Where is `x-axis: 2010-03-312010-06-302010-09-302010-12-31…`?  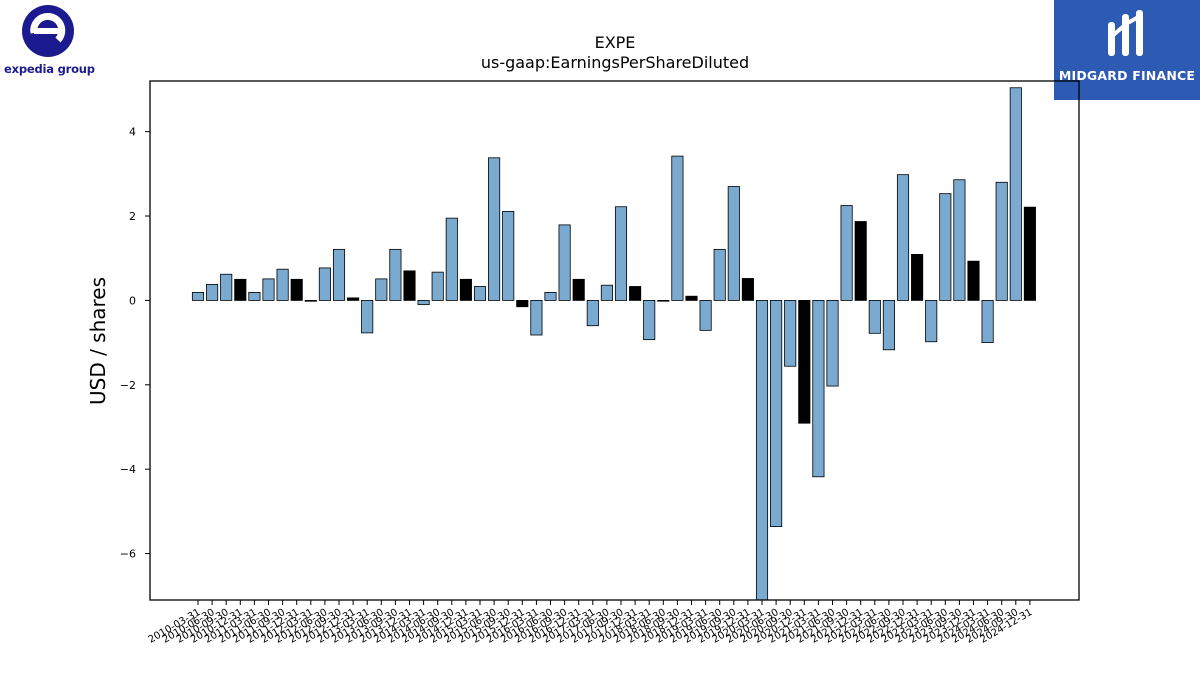 x-axis: 2010-03-312010-06-302010-09-302010-12-31… is located at coordinates (590, 623).